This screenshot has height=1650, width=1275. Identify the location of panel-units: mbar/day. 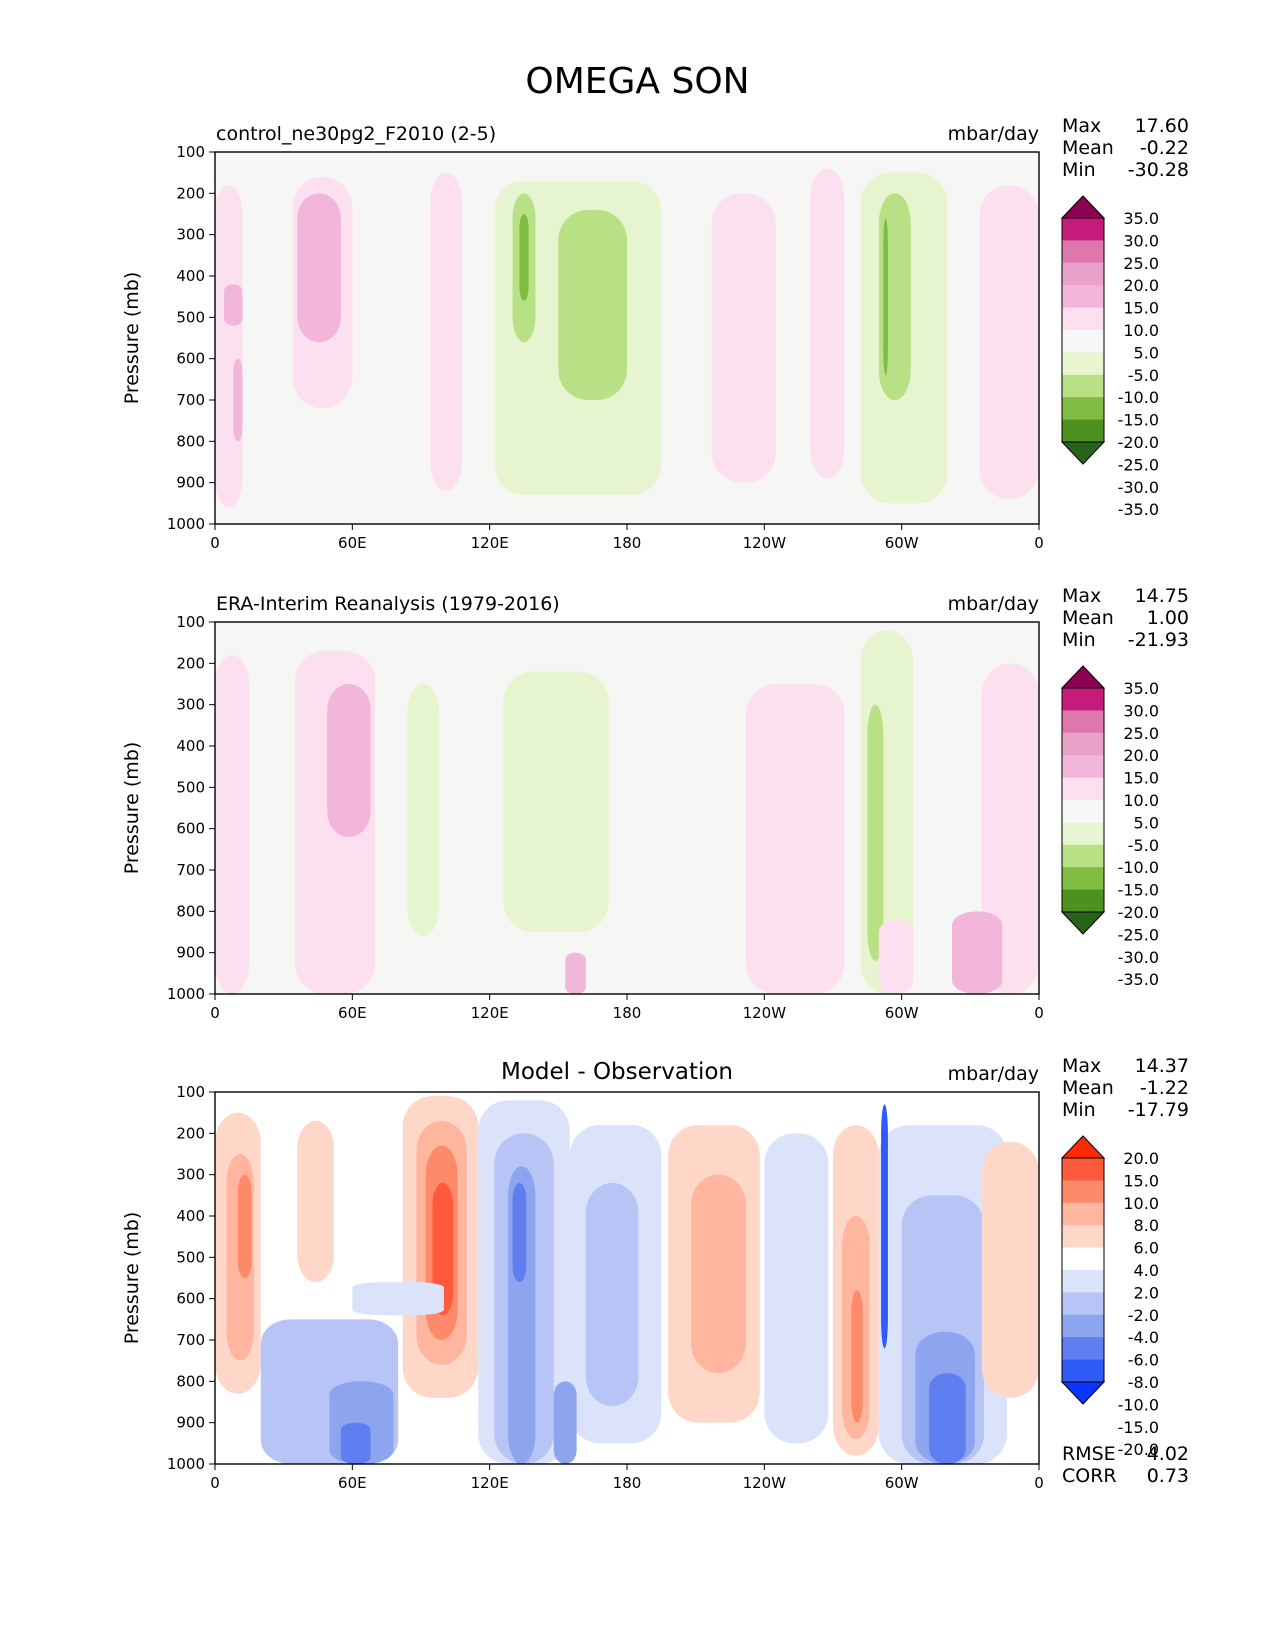
(993, 1074).